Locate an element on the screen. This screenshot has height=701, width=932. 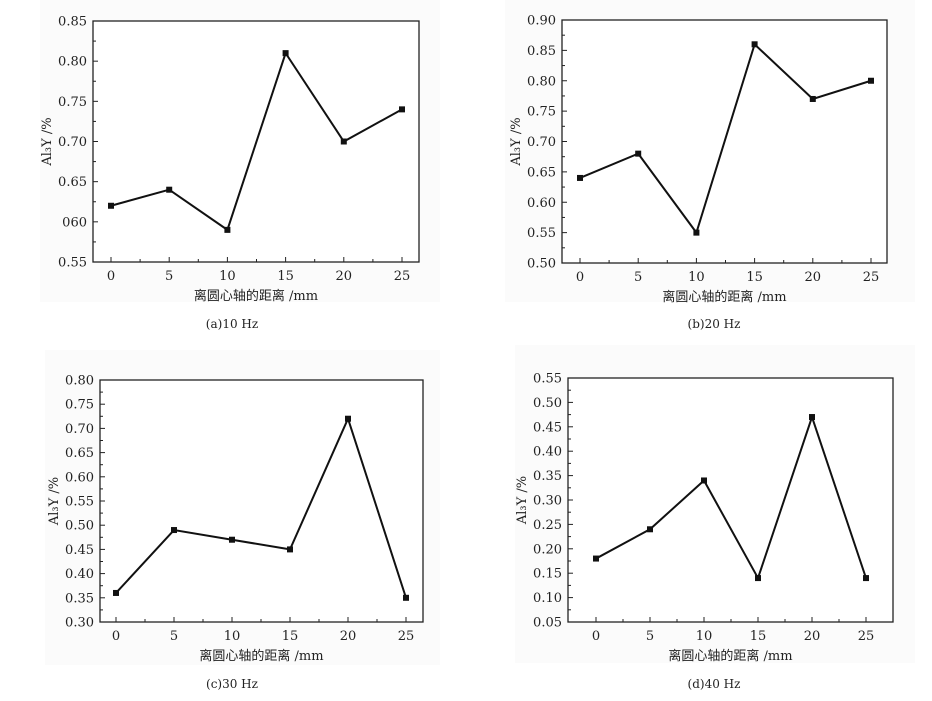
y-tick-label: 0.10 is located at coordinates (547, 598).